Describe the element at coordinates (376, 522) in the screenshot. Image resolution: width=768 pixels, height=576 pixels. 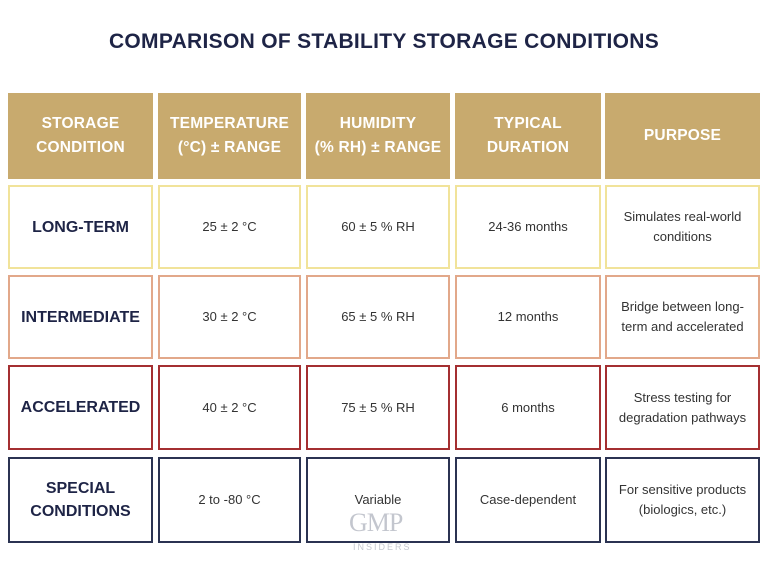
I see `watermark-logo-text: GMP` at that location.